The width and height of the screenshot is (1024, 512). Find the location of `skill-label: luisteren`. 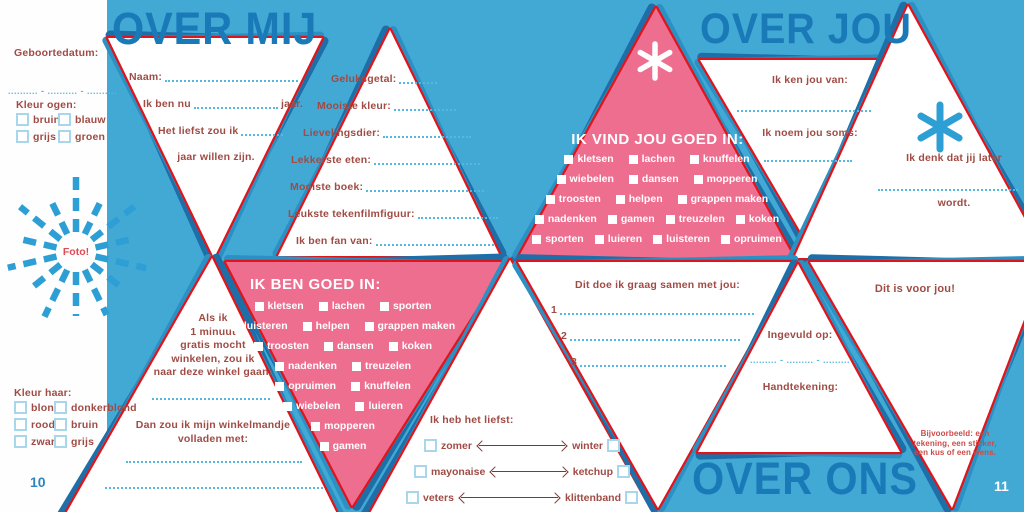

skill-label: luisteren is located at coordinates (688, 239).